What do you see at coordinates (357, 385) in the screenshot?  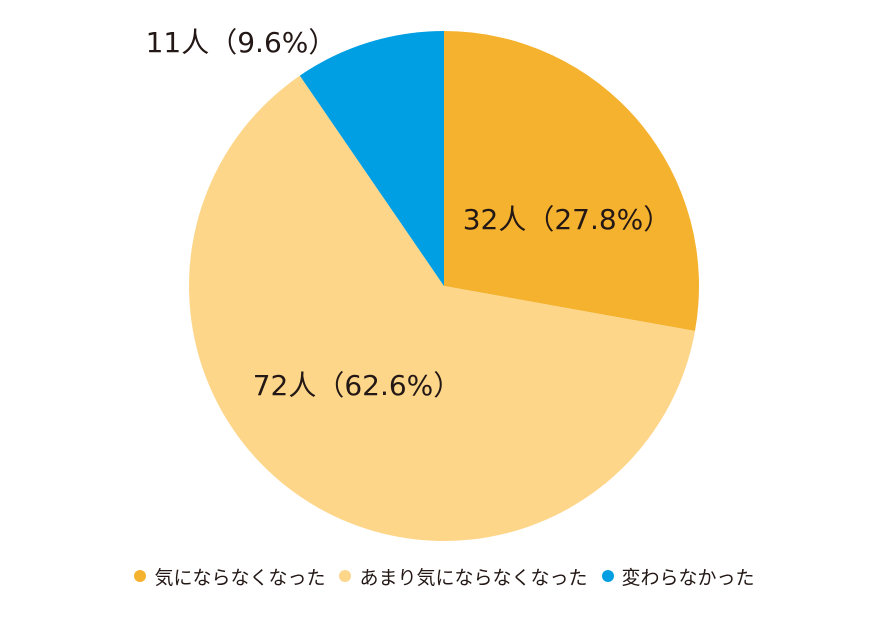 I see `pie-data-label: 72人（62.6%）` at bounding box center [357, 385].